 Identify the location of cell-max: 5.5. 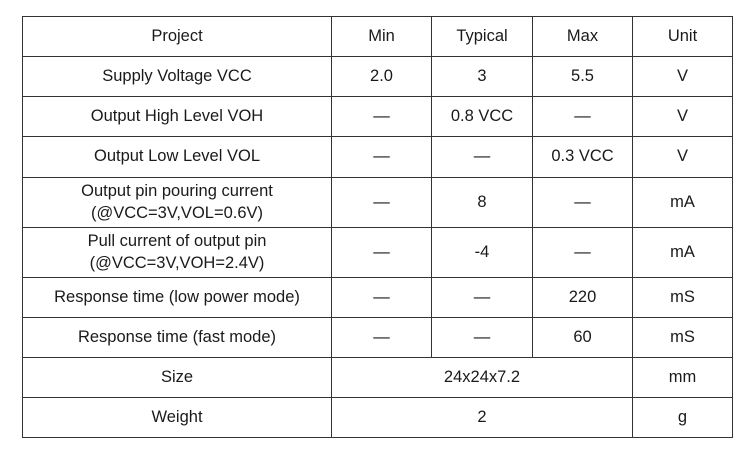
(582, 76).